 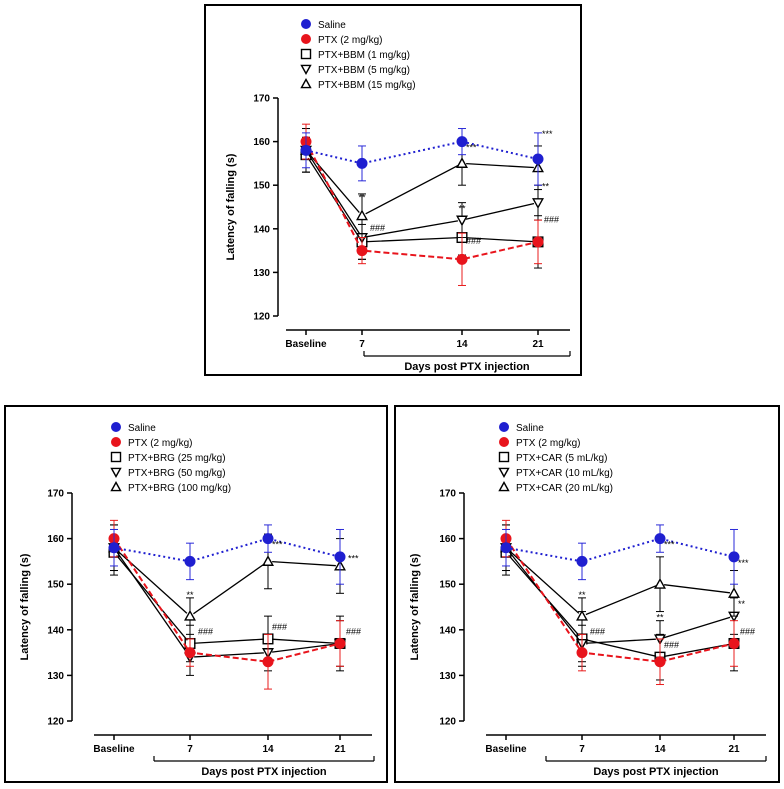 What do you see at coordinates (306, 24) in the screenshot?
I see `legend-marker-saline` at bounding box center [306, 24].